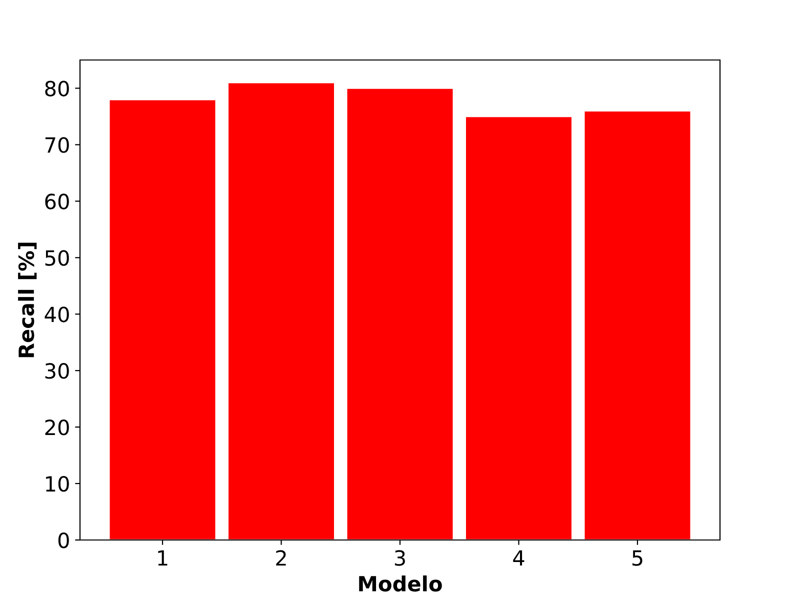  Describe the element at coordinates (57, 258) in the screenshot. I see `y-tick-label: 50` at that location.